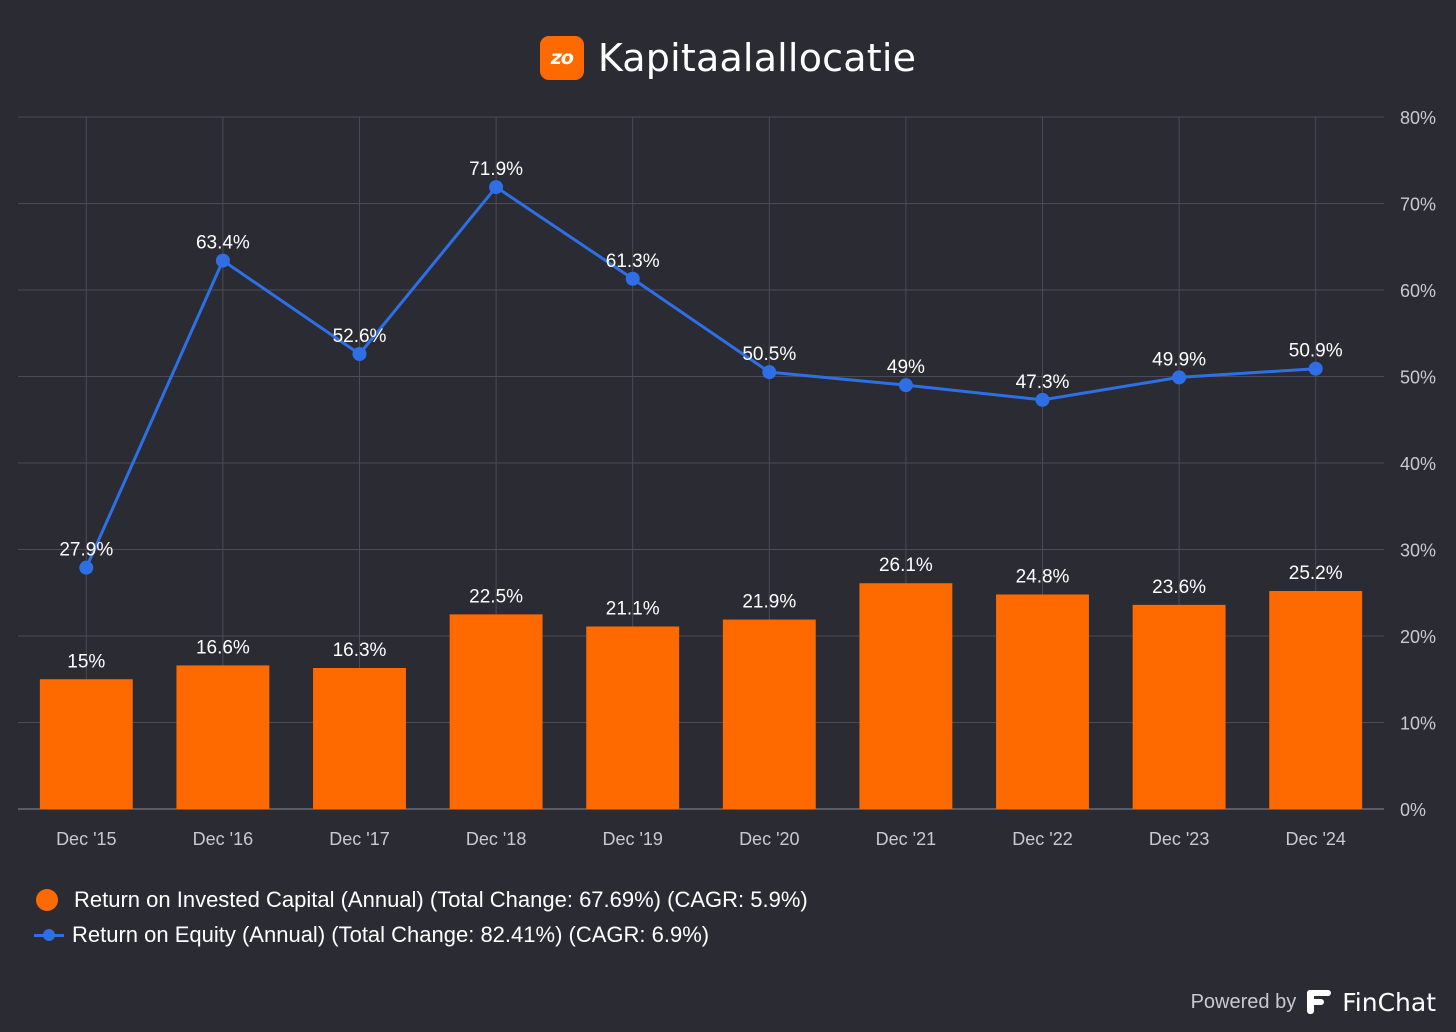  I want to click on chart-header: zo Kapitaalallocatie, so click(728, 58).